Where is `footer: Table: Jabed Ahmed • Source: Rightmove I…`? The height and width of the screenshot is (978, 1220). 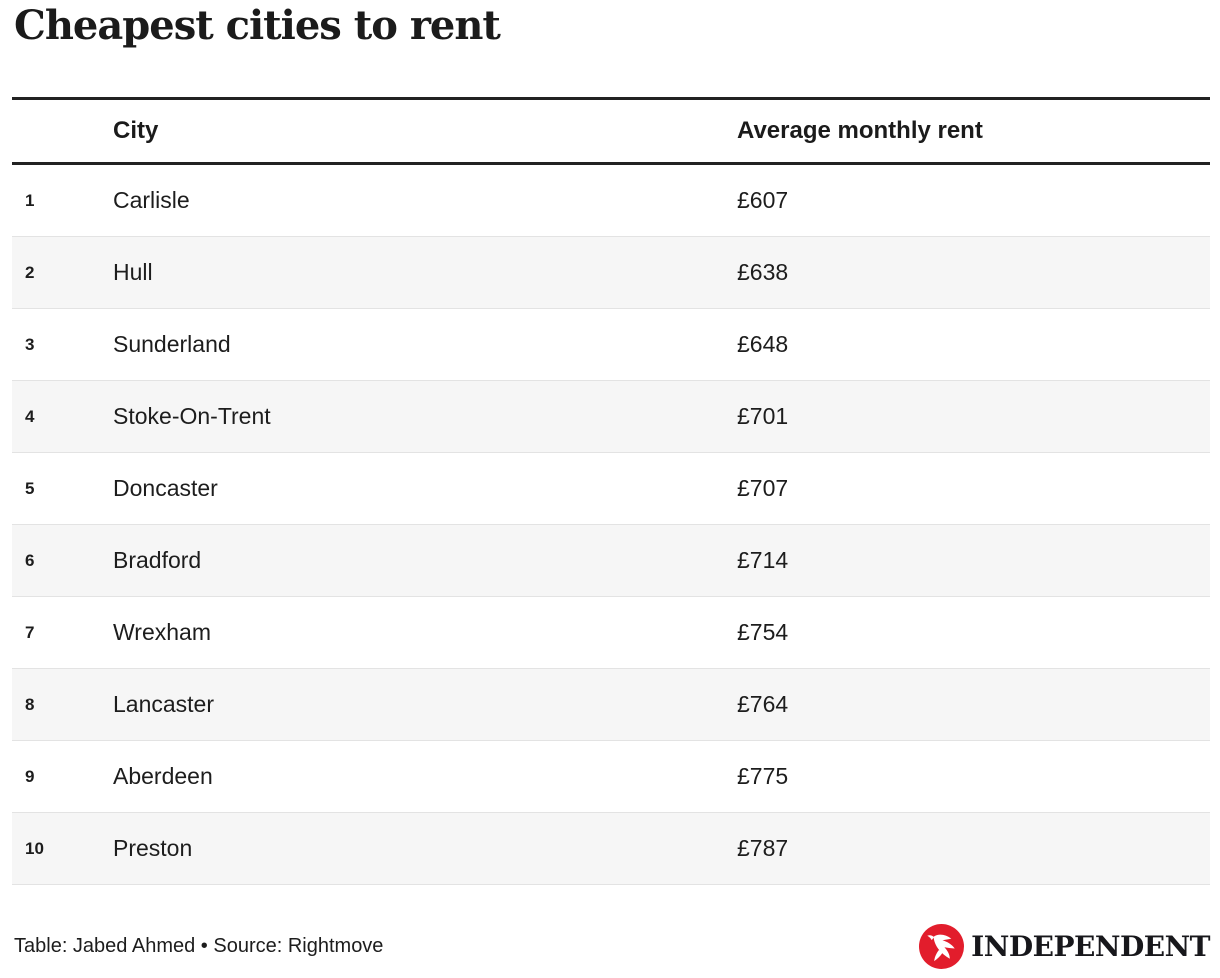 footer: Table: Jabed Ahmed • Source: Rightmove I… is located at coordinates (612, 946).